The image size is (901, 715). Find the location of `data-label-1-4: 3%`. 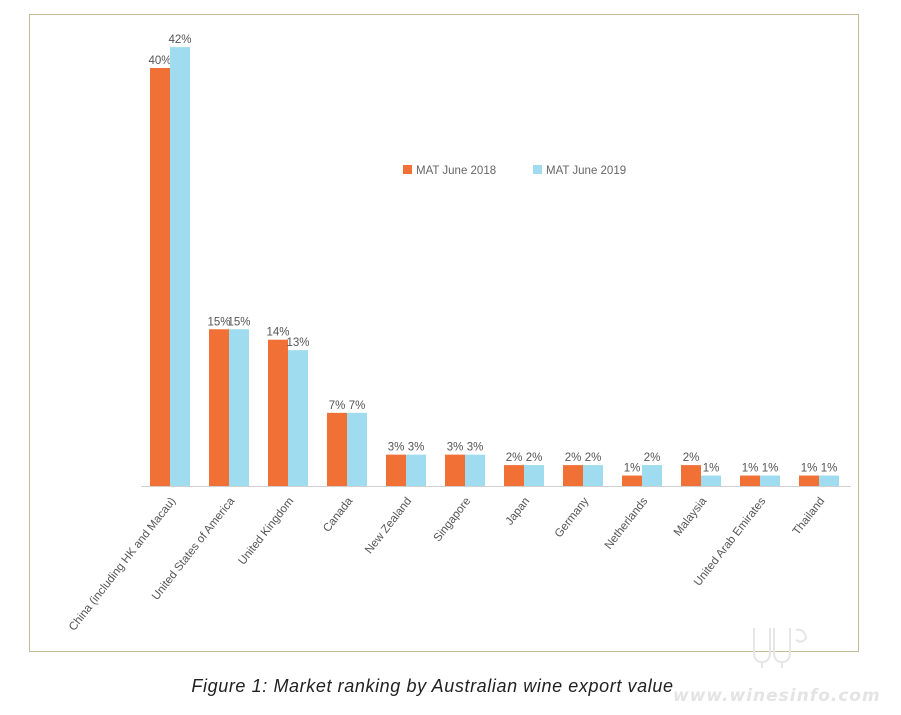

data-label-1-4: 3% is located at coordinates (396, 448).